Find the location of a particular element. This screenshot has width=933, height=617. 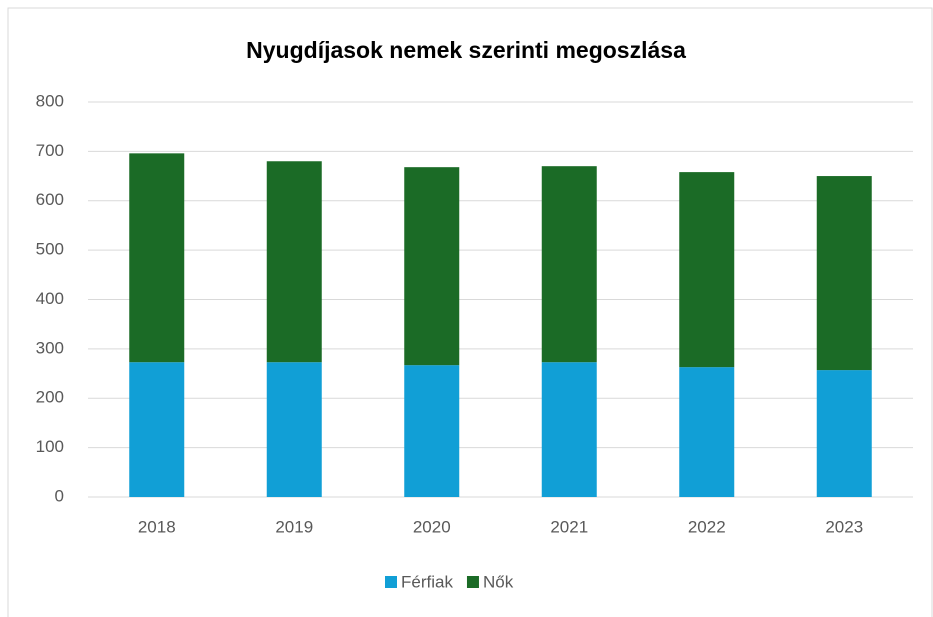

legend-label: Férfiak is located at coordinates (427, 581).